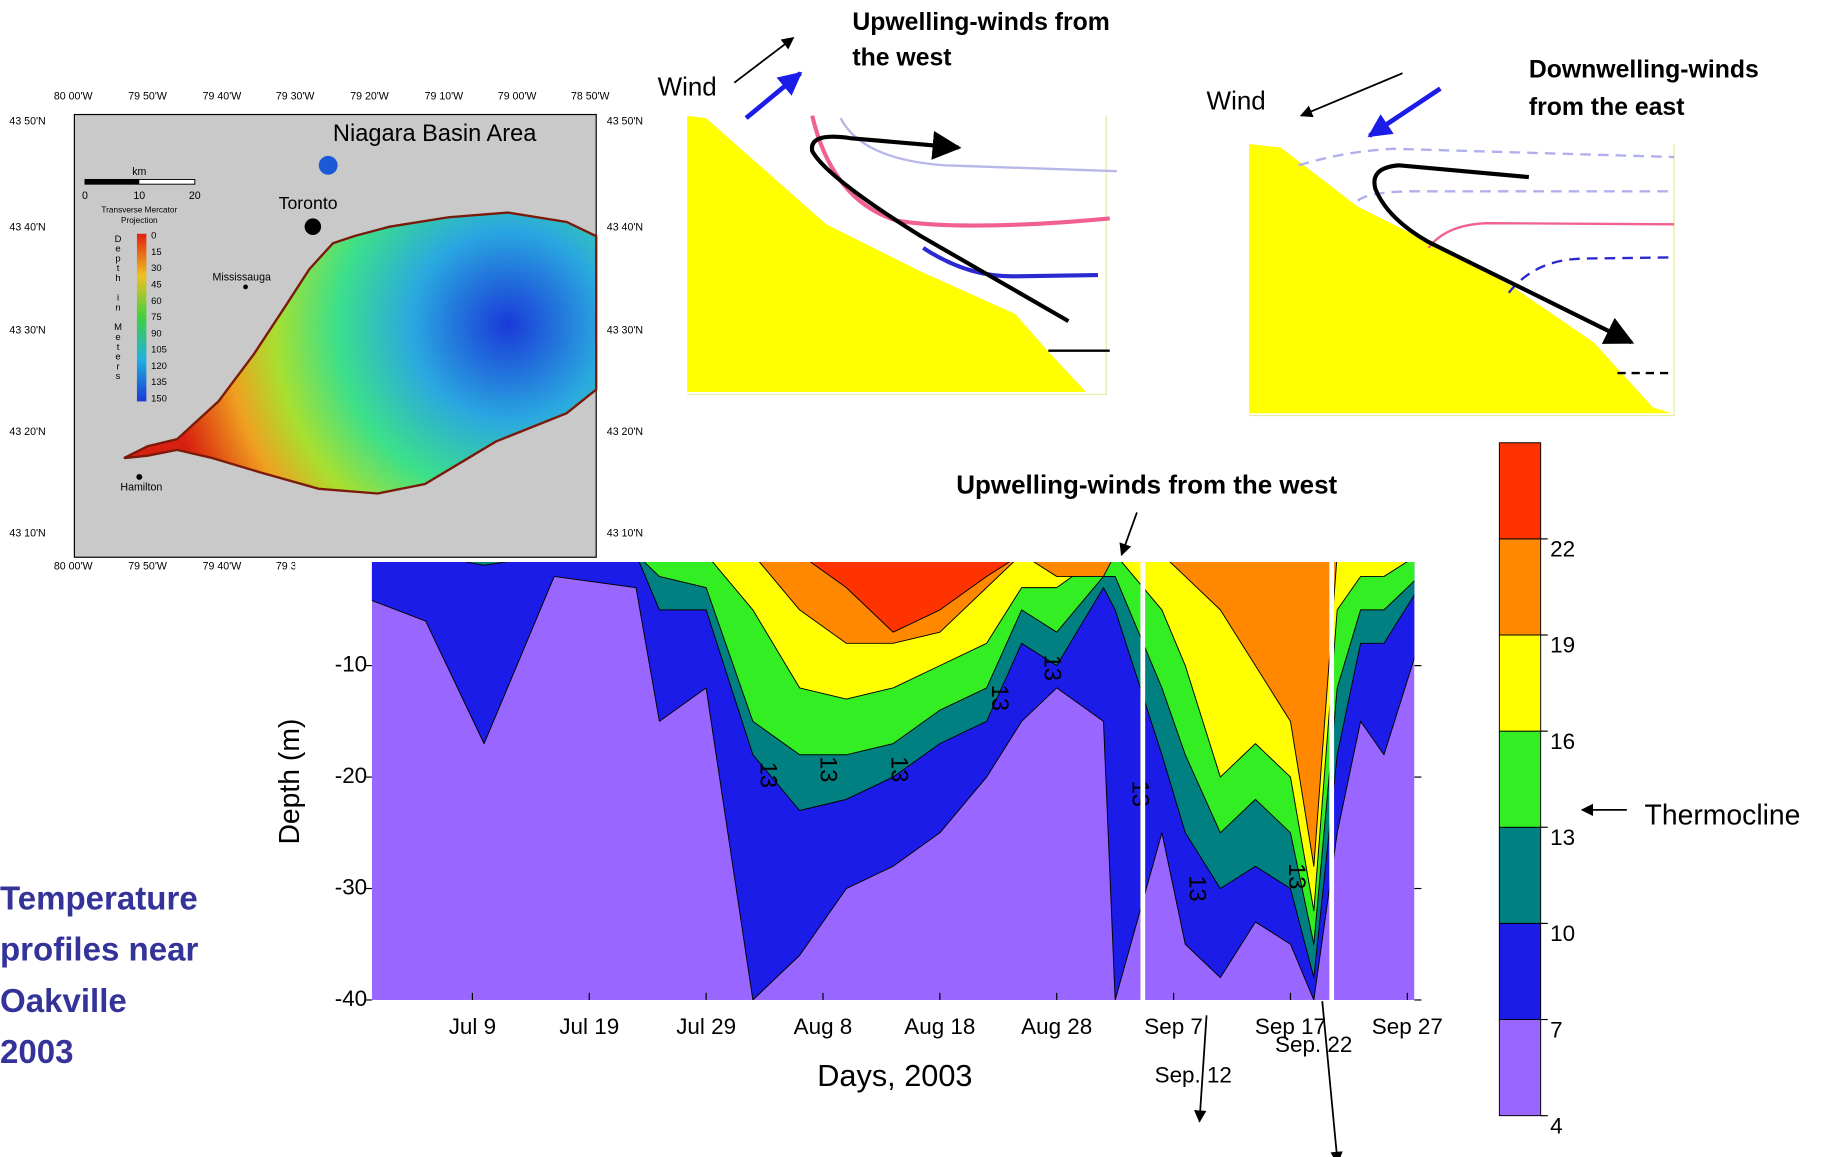 The height and width of the screenshot is (1157, 1837). I want to click on longitude-label: 79 20'W, so click(369, 97).